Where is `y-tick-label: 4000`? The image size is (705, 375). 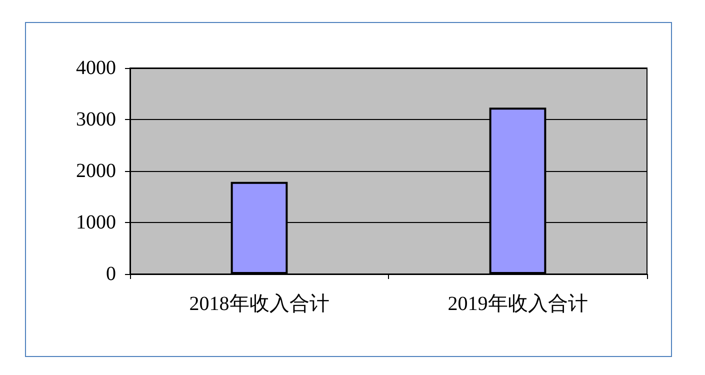 y-tick-label: 4000 is located at coordinates (96, 68).